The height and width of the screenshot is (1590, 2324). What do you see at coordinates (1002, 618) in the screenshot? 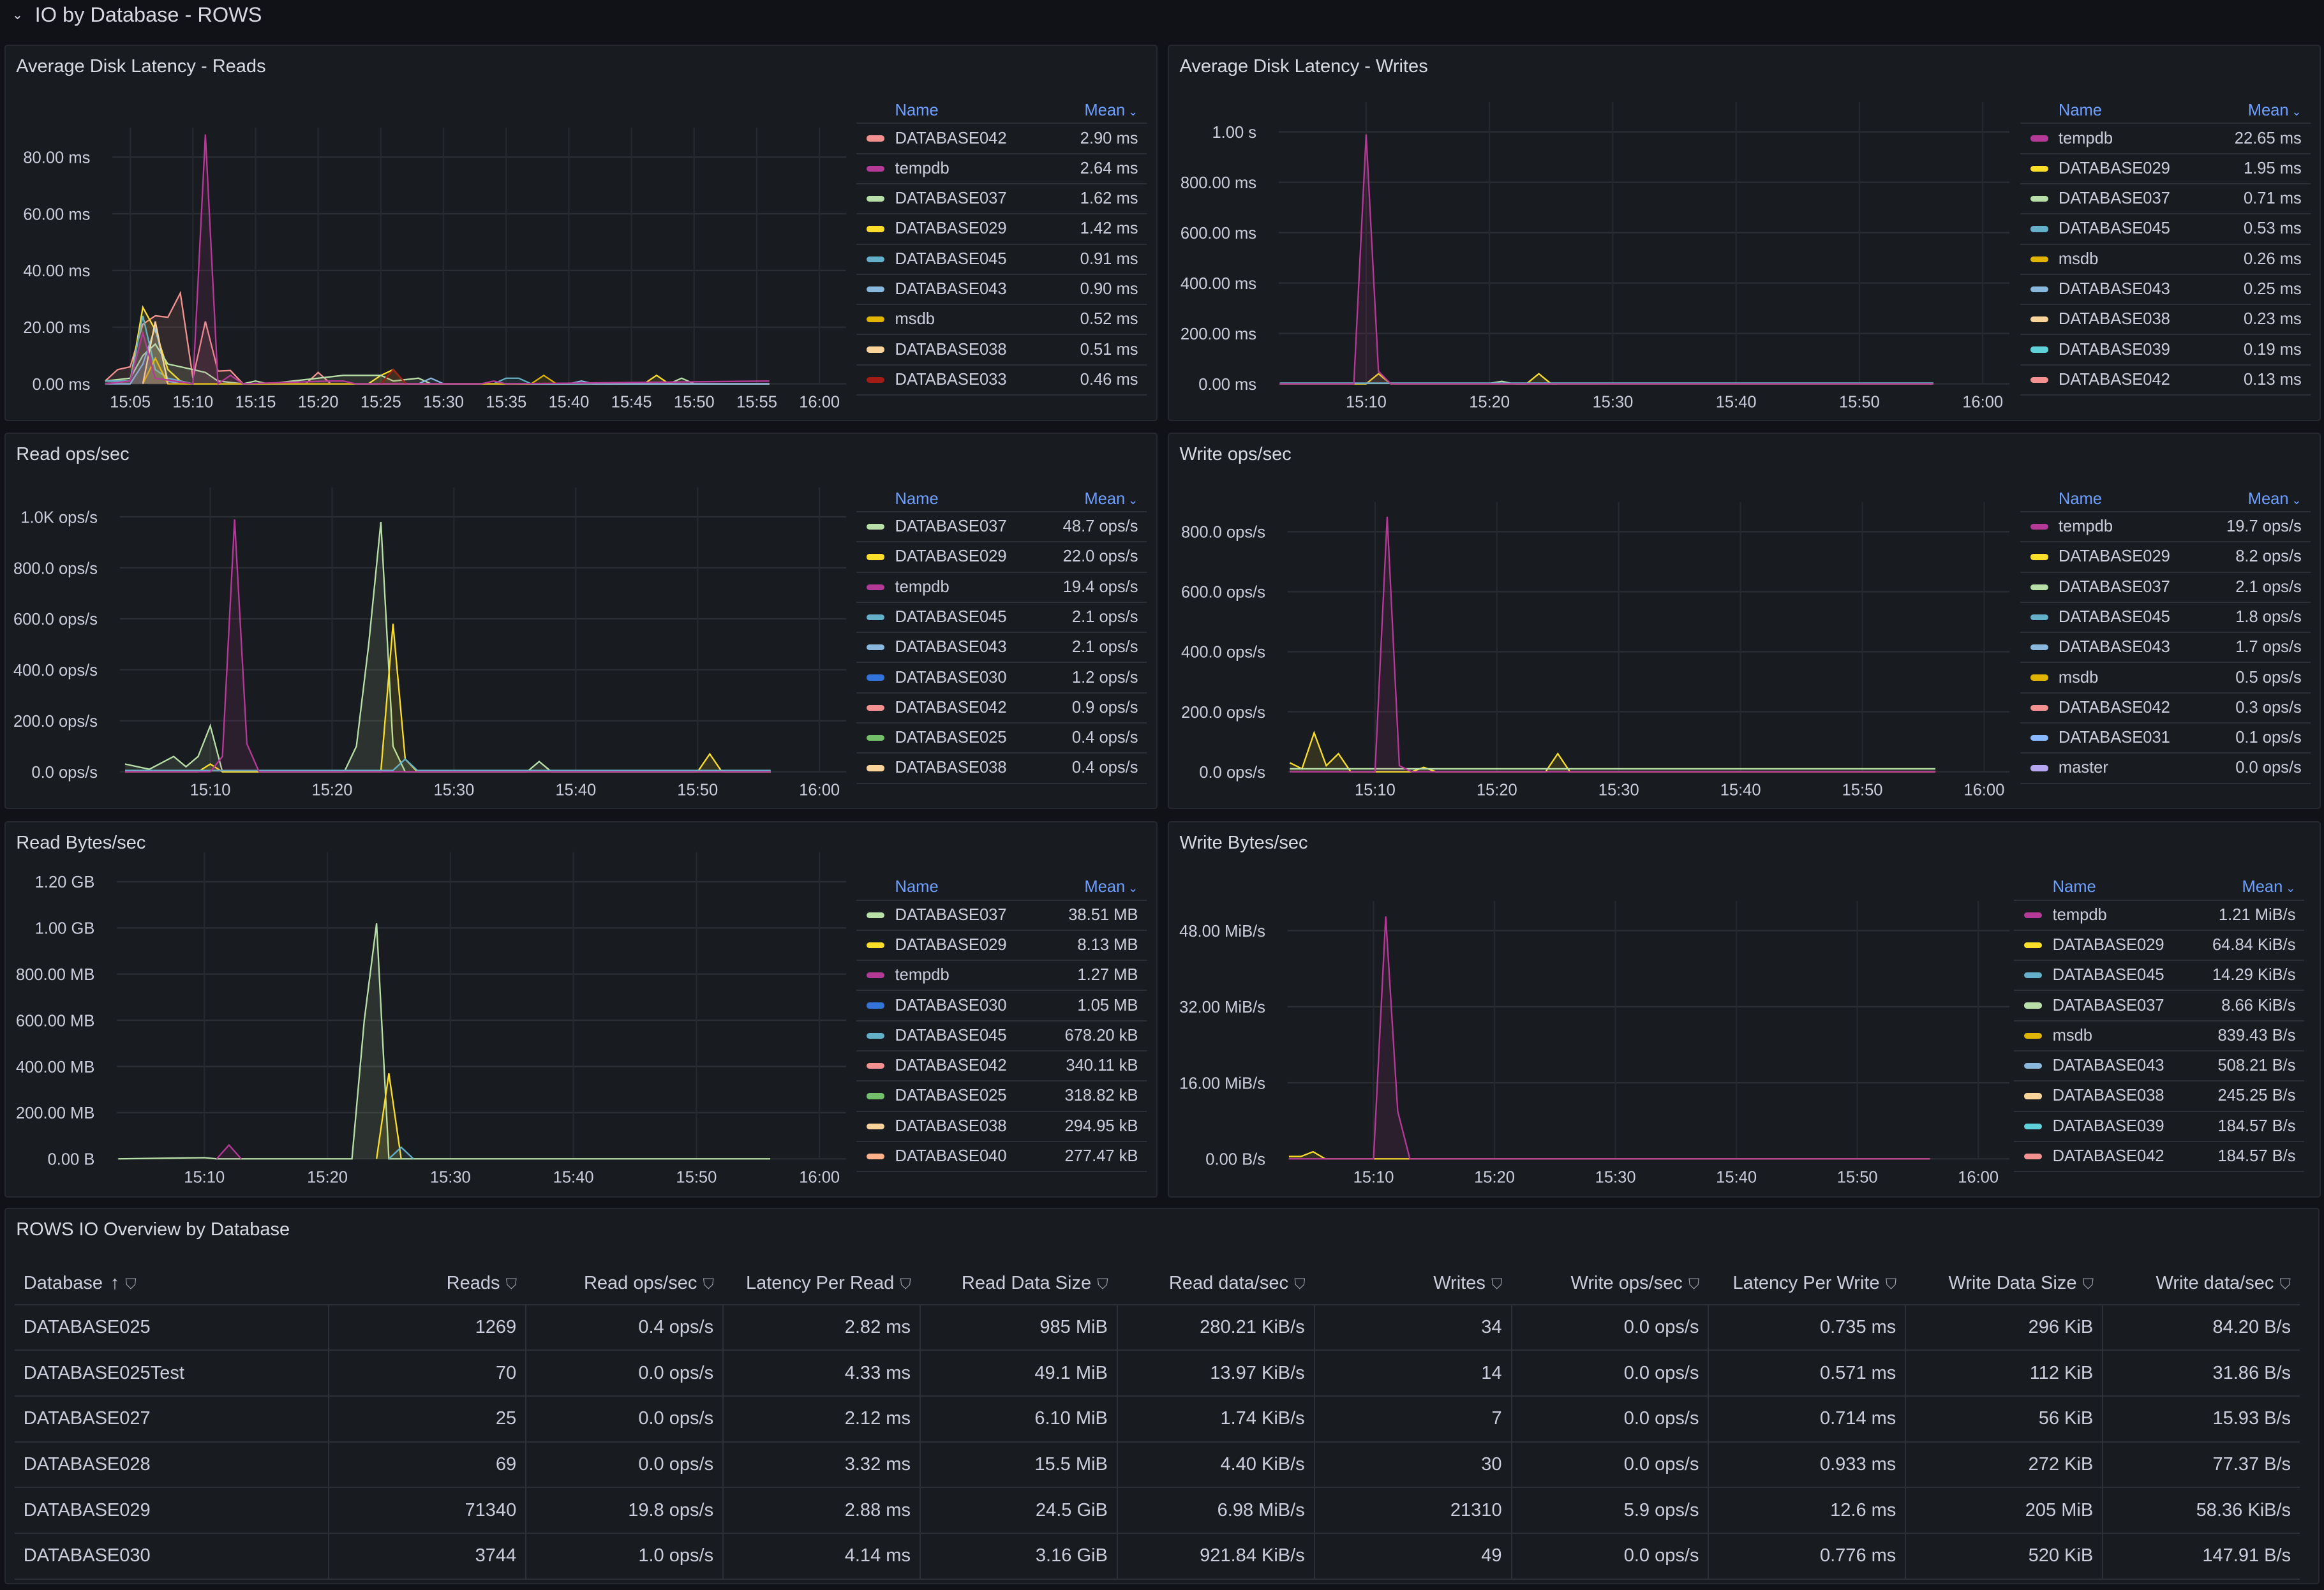
I see `legend-item: DATABASE045 2.1 ops/s` at bounding box center [1002, 618].